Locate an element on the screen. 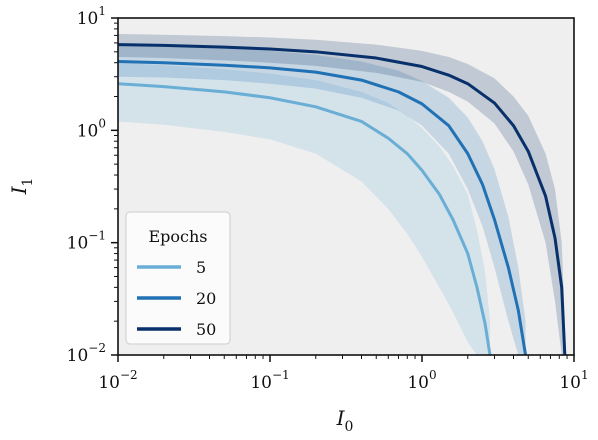  legend-label-20: 20 is located at coordinates (206, 298).